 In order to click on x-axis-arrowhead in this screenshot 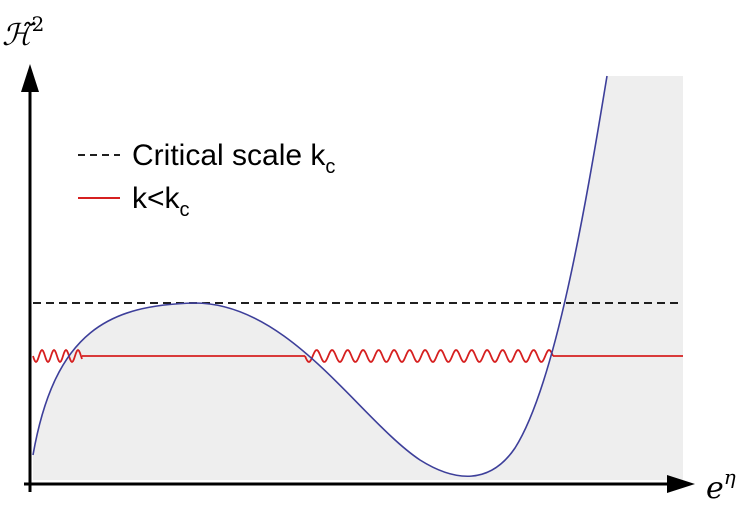, I will do `click(681, 484)`.